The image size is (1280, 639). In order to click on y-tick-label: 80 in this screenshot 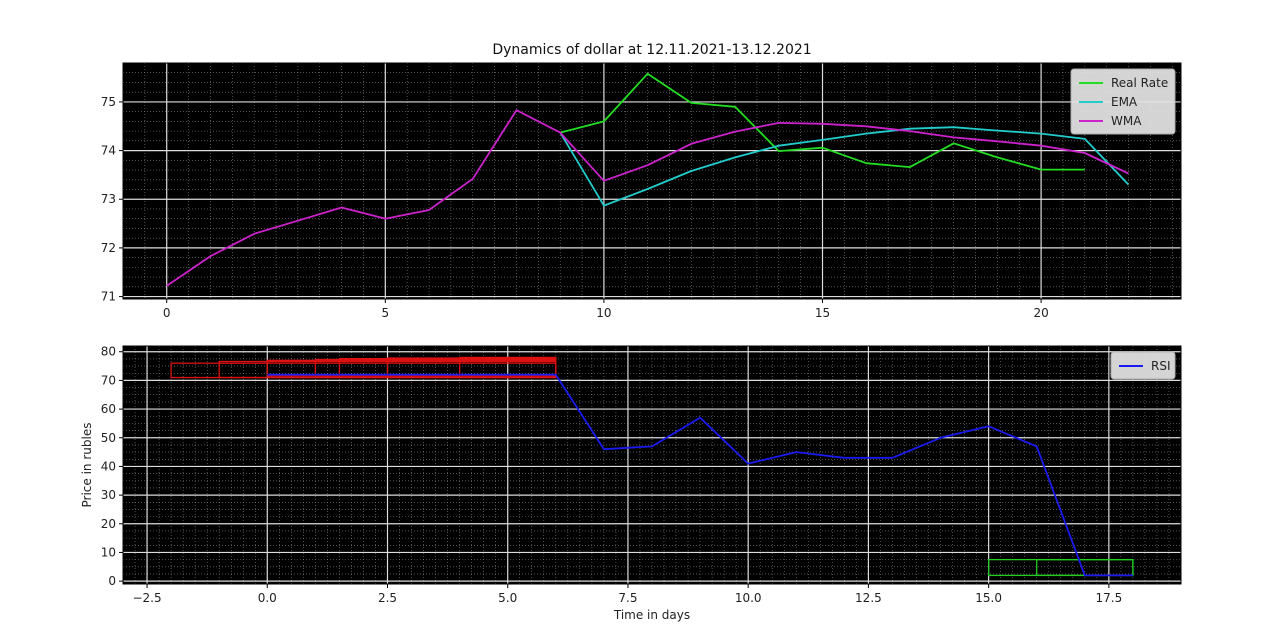, I will do `click(108, 352)`.